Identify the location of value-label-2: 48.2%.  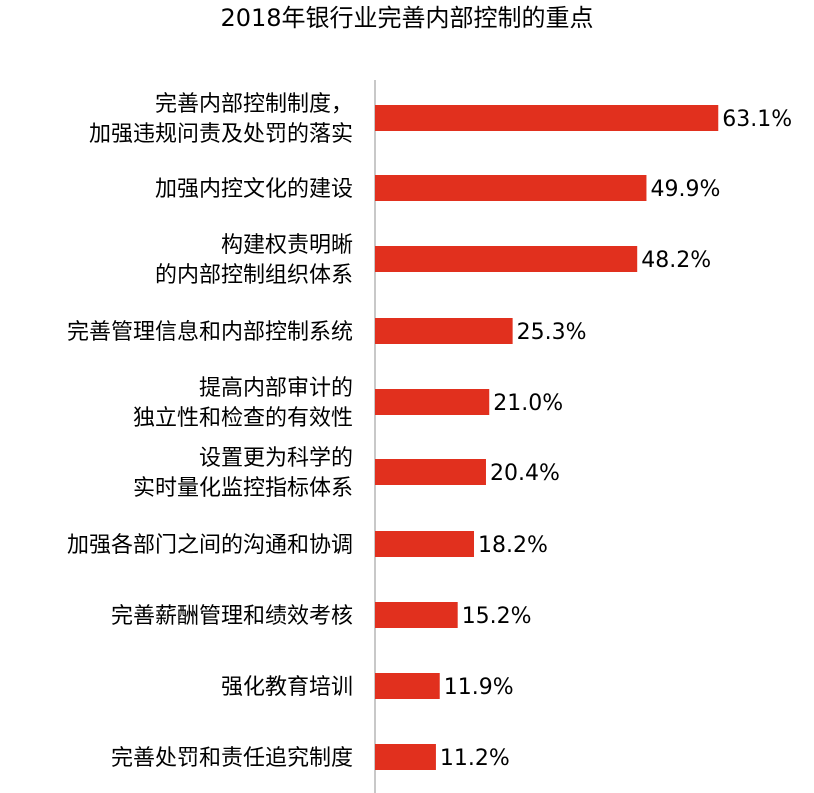
(676, 260).